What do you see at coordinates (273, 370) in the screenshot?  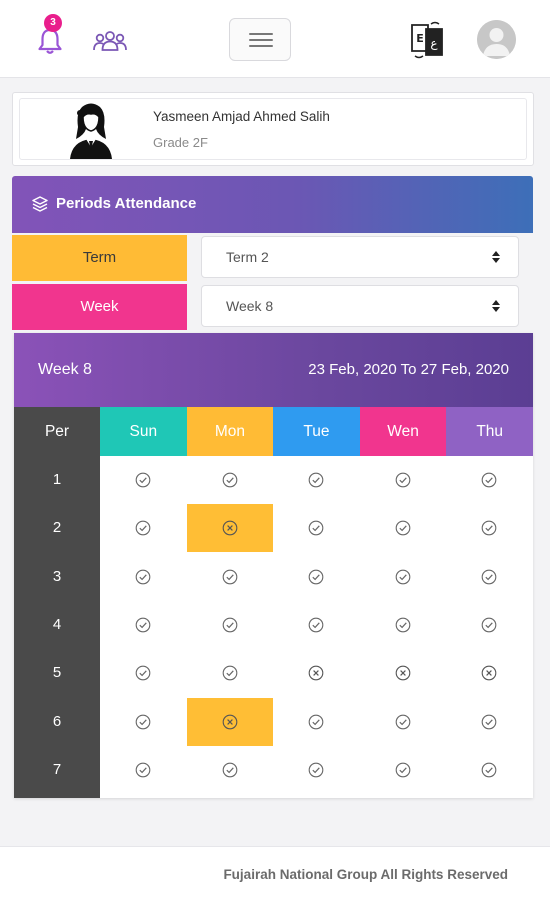 I see `attendance-header: Week 8 23 Feb, 2020 To 27 Feb, 2020` at bounding box center [273, 370].